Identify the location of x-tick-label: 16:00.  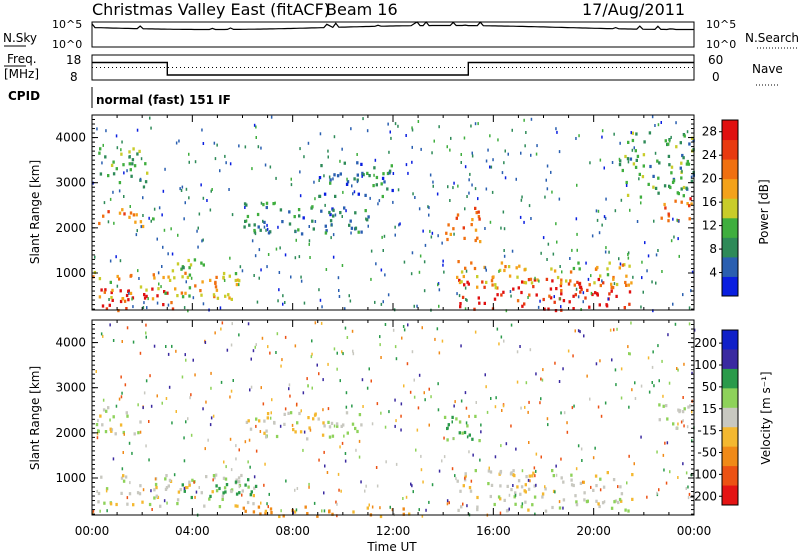
(493, 531).